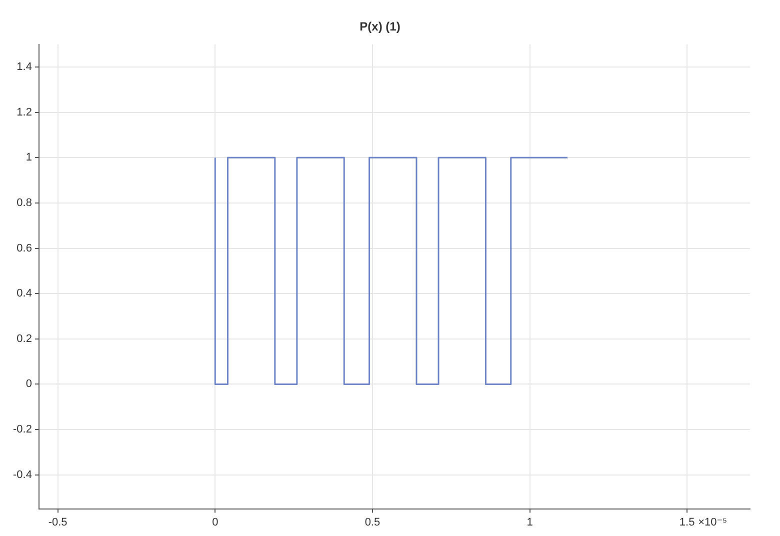 This screenshot has width=780, height=536. I want to click on y-tick-label: 0.6, so click(24, 248).